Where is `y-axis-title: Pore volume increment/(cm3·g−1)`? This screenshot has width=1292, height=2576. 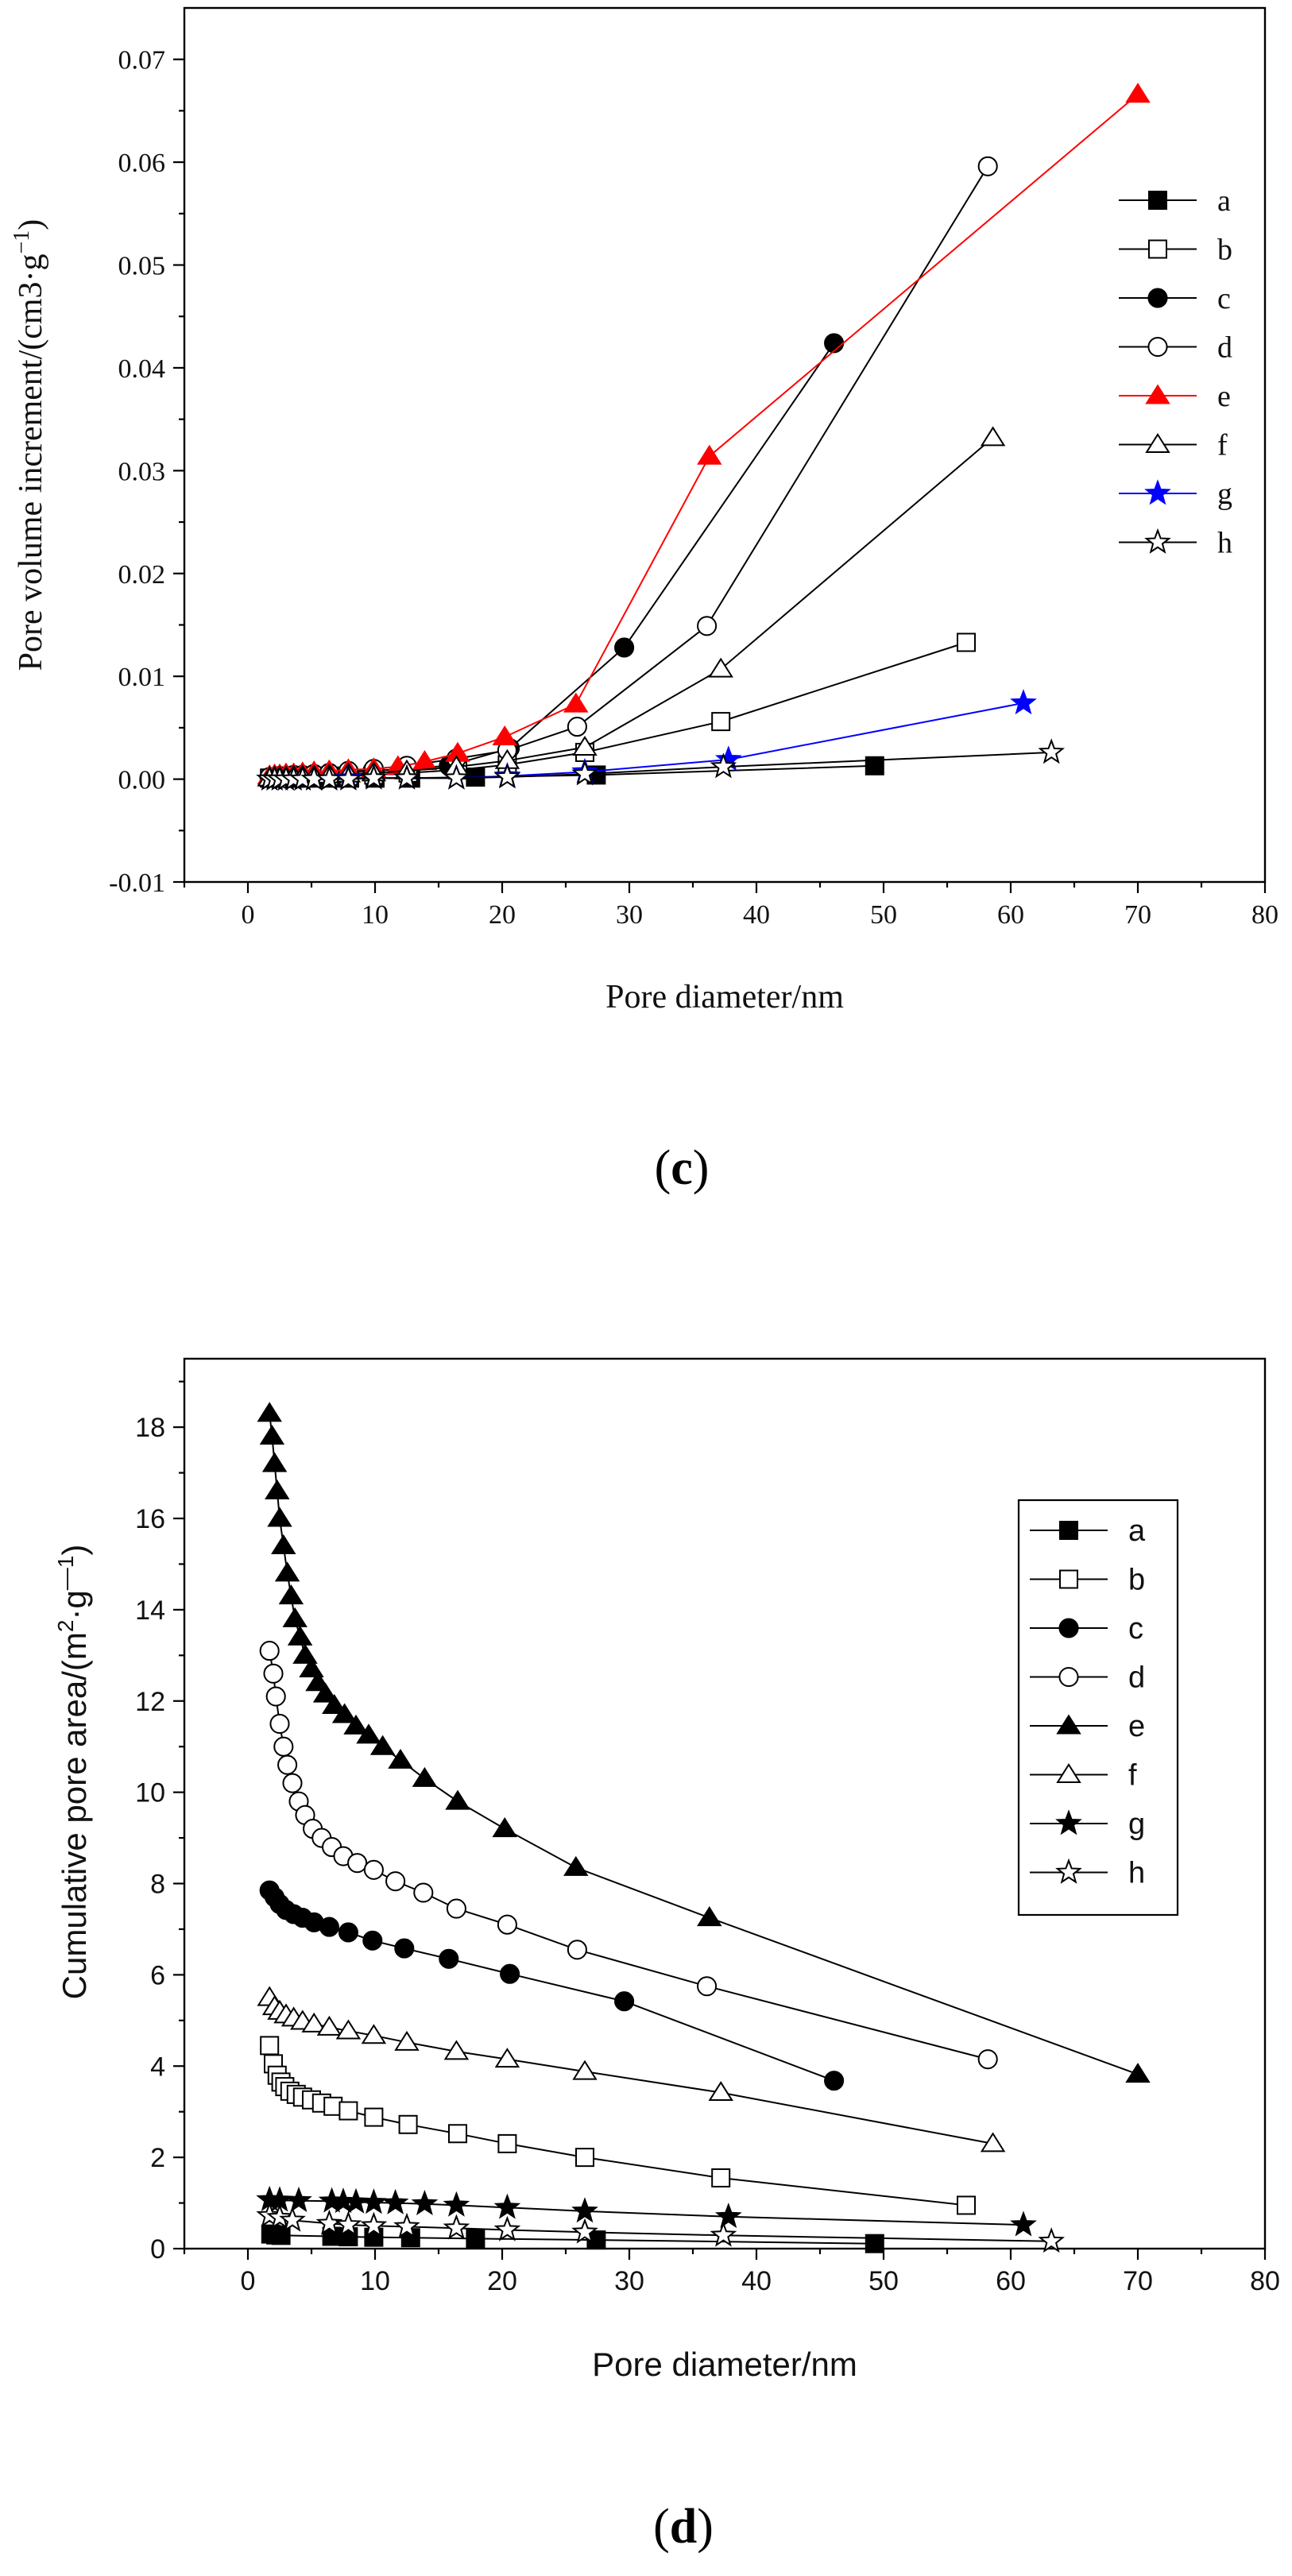
y-axis-title: Pore volume increment/(cm3·g−1) is located at coordinates (30, 445).